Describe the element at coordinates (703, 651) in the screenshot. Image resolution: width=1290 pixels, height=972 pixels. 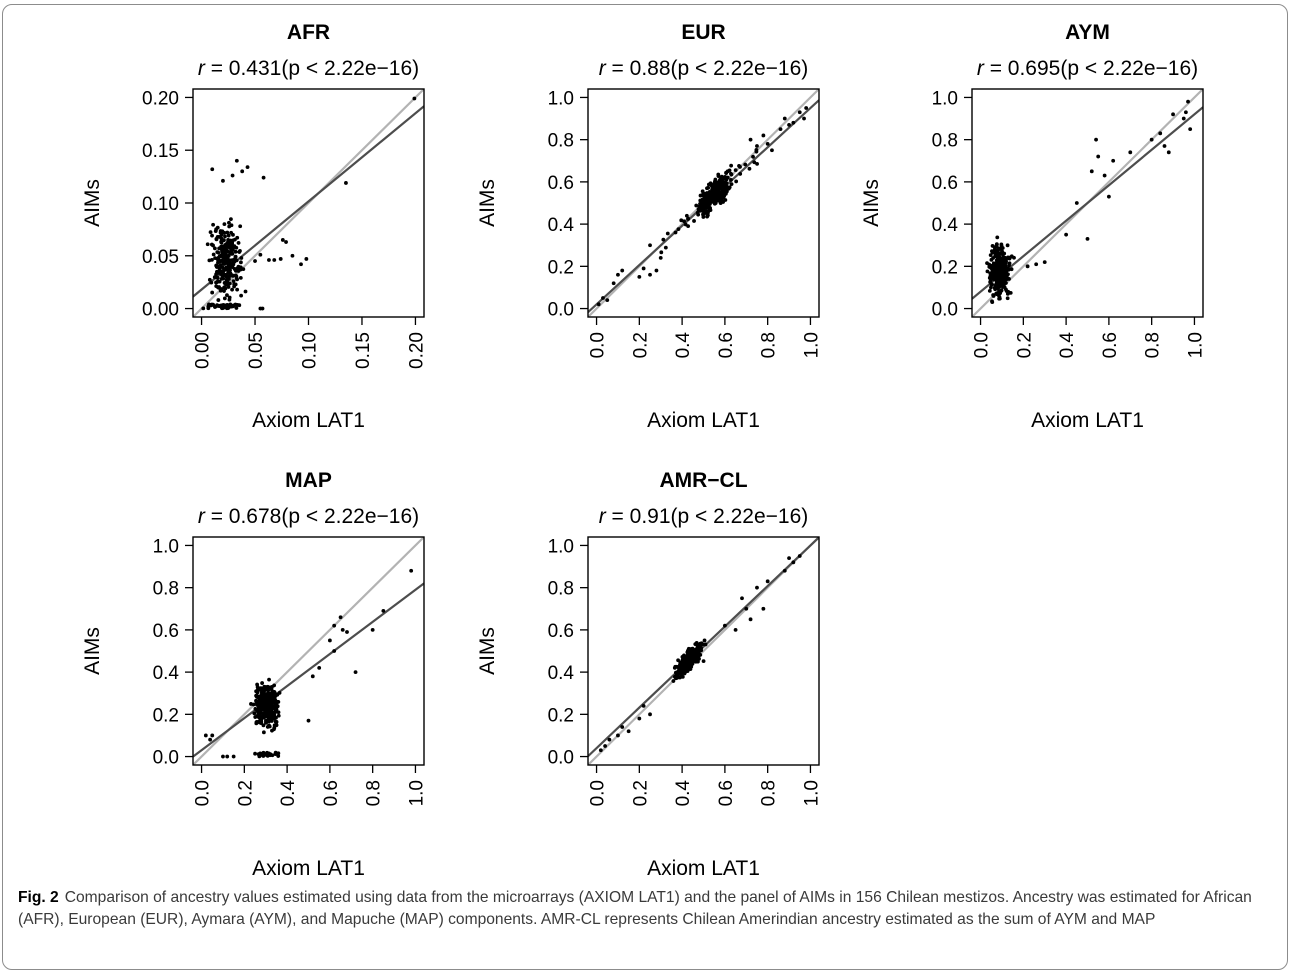
I see `plot-frame` at that location.